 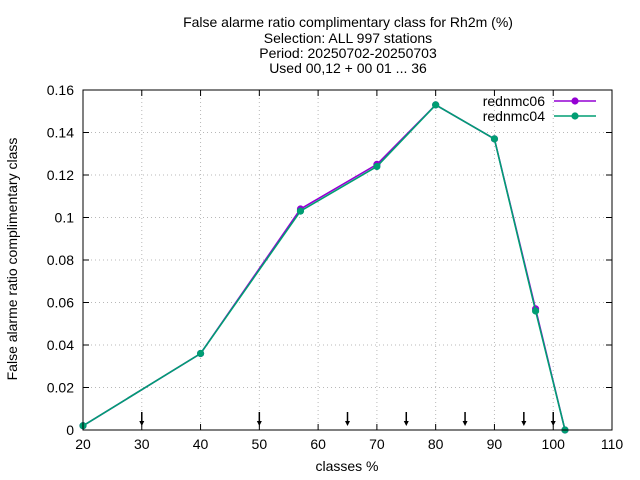 I want to click on x-tick-label: 60, so click(x=318, y=444).